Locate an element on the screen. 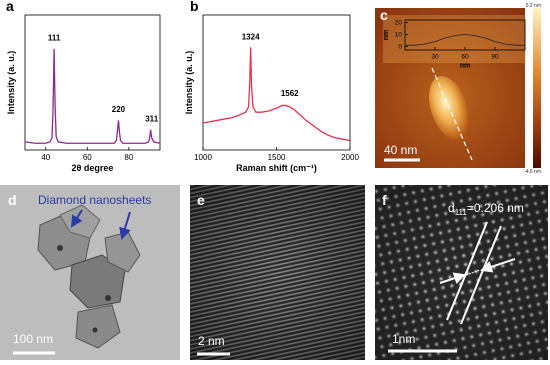 The width and height of the screenshot is (550, 365). spacing-mark is located at coordinates (473, 272).